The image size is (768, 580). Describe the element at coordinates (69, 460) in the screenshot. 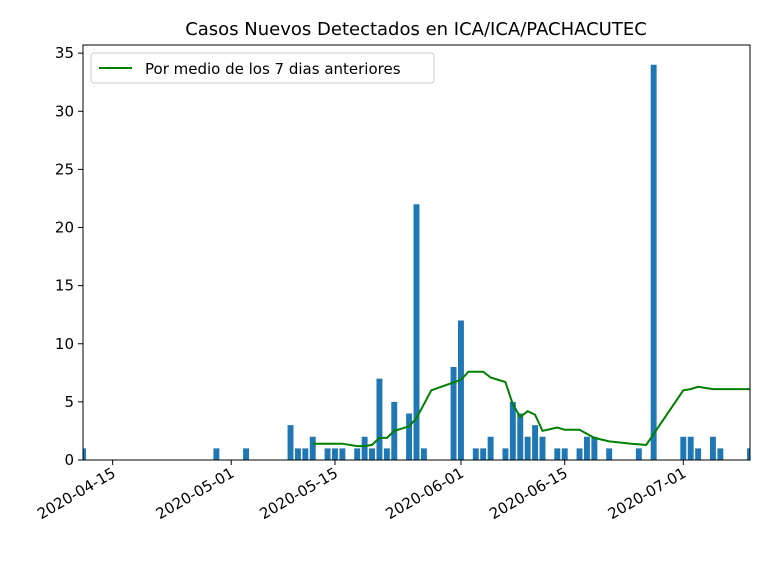

I see `y-tick-label: 0` at that location.